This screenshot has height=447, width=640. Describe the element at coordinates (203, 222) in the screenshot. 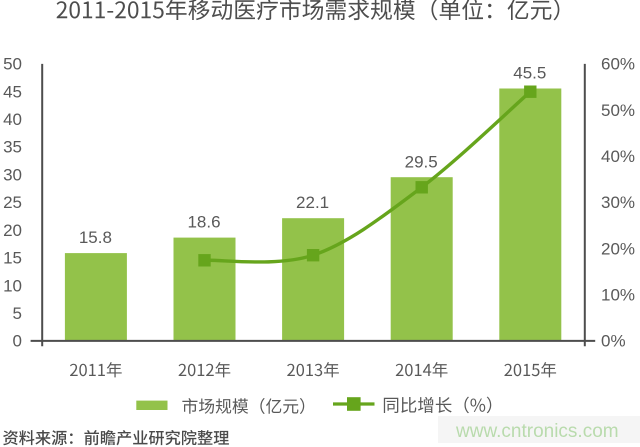

I see `svg-text: 18.6` at that location.